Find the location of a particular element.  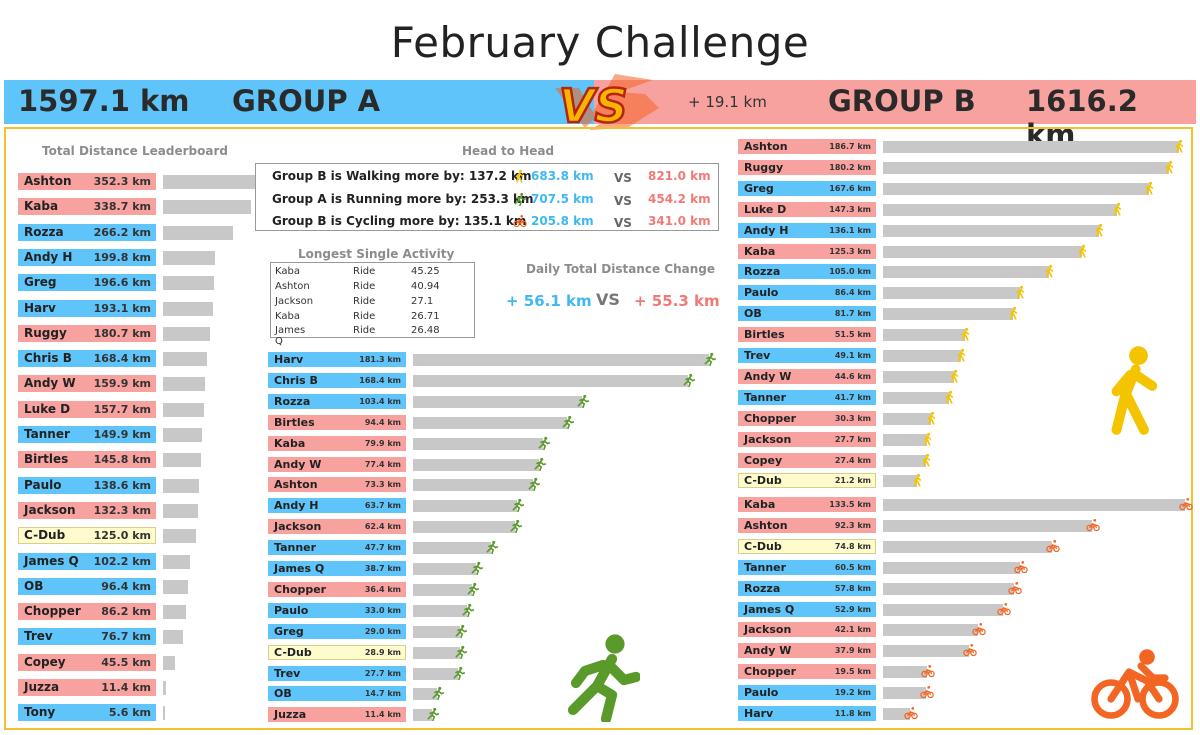

bar-value-label: 11.8 km is located at coordinates (852, 713).